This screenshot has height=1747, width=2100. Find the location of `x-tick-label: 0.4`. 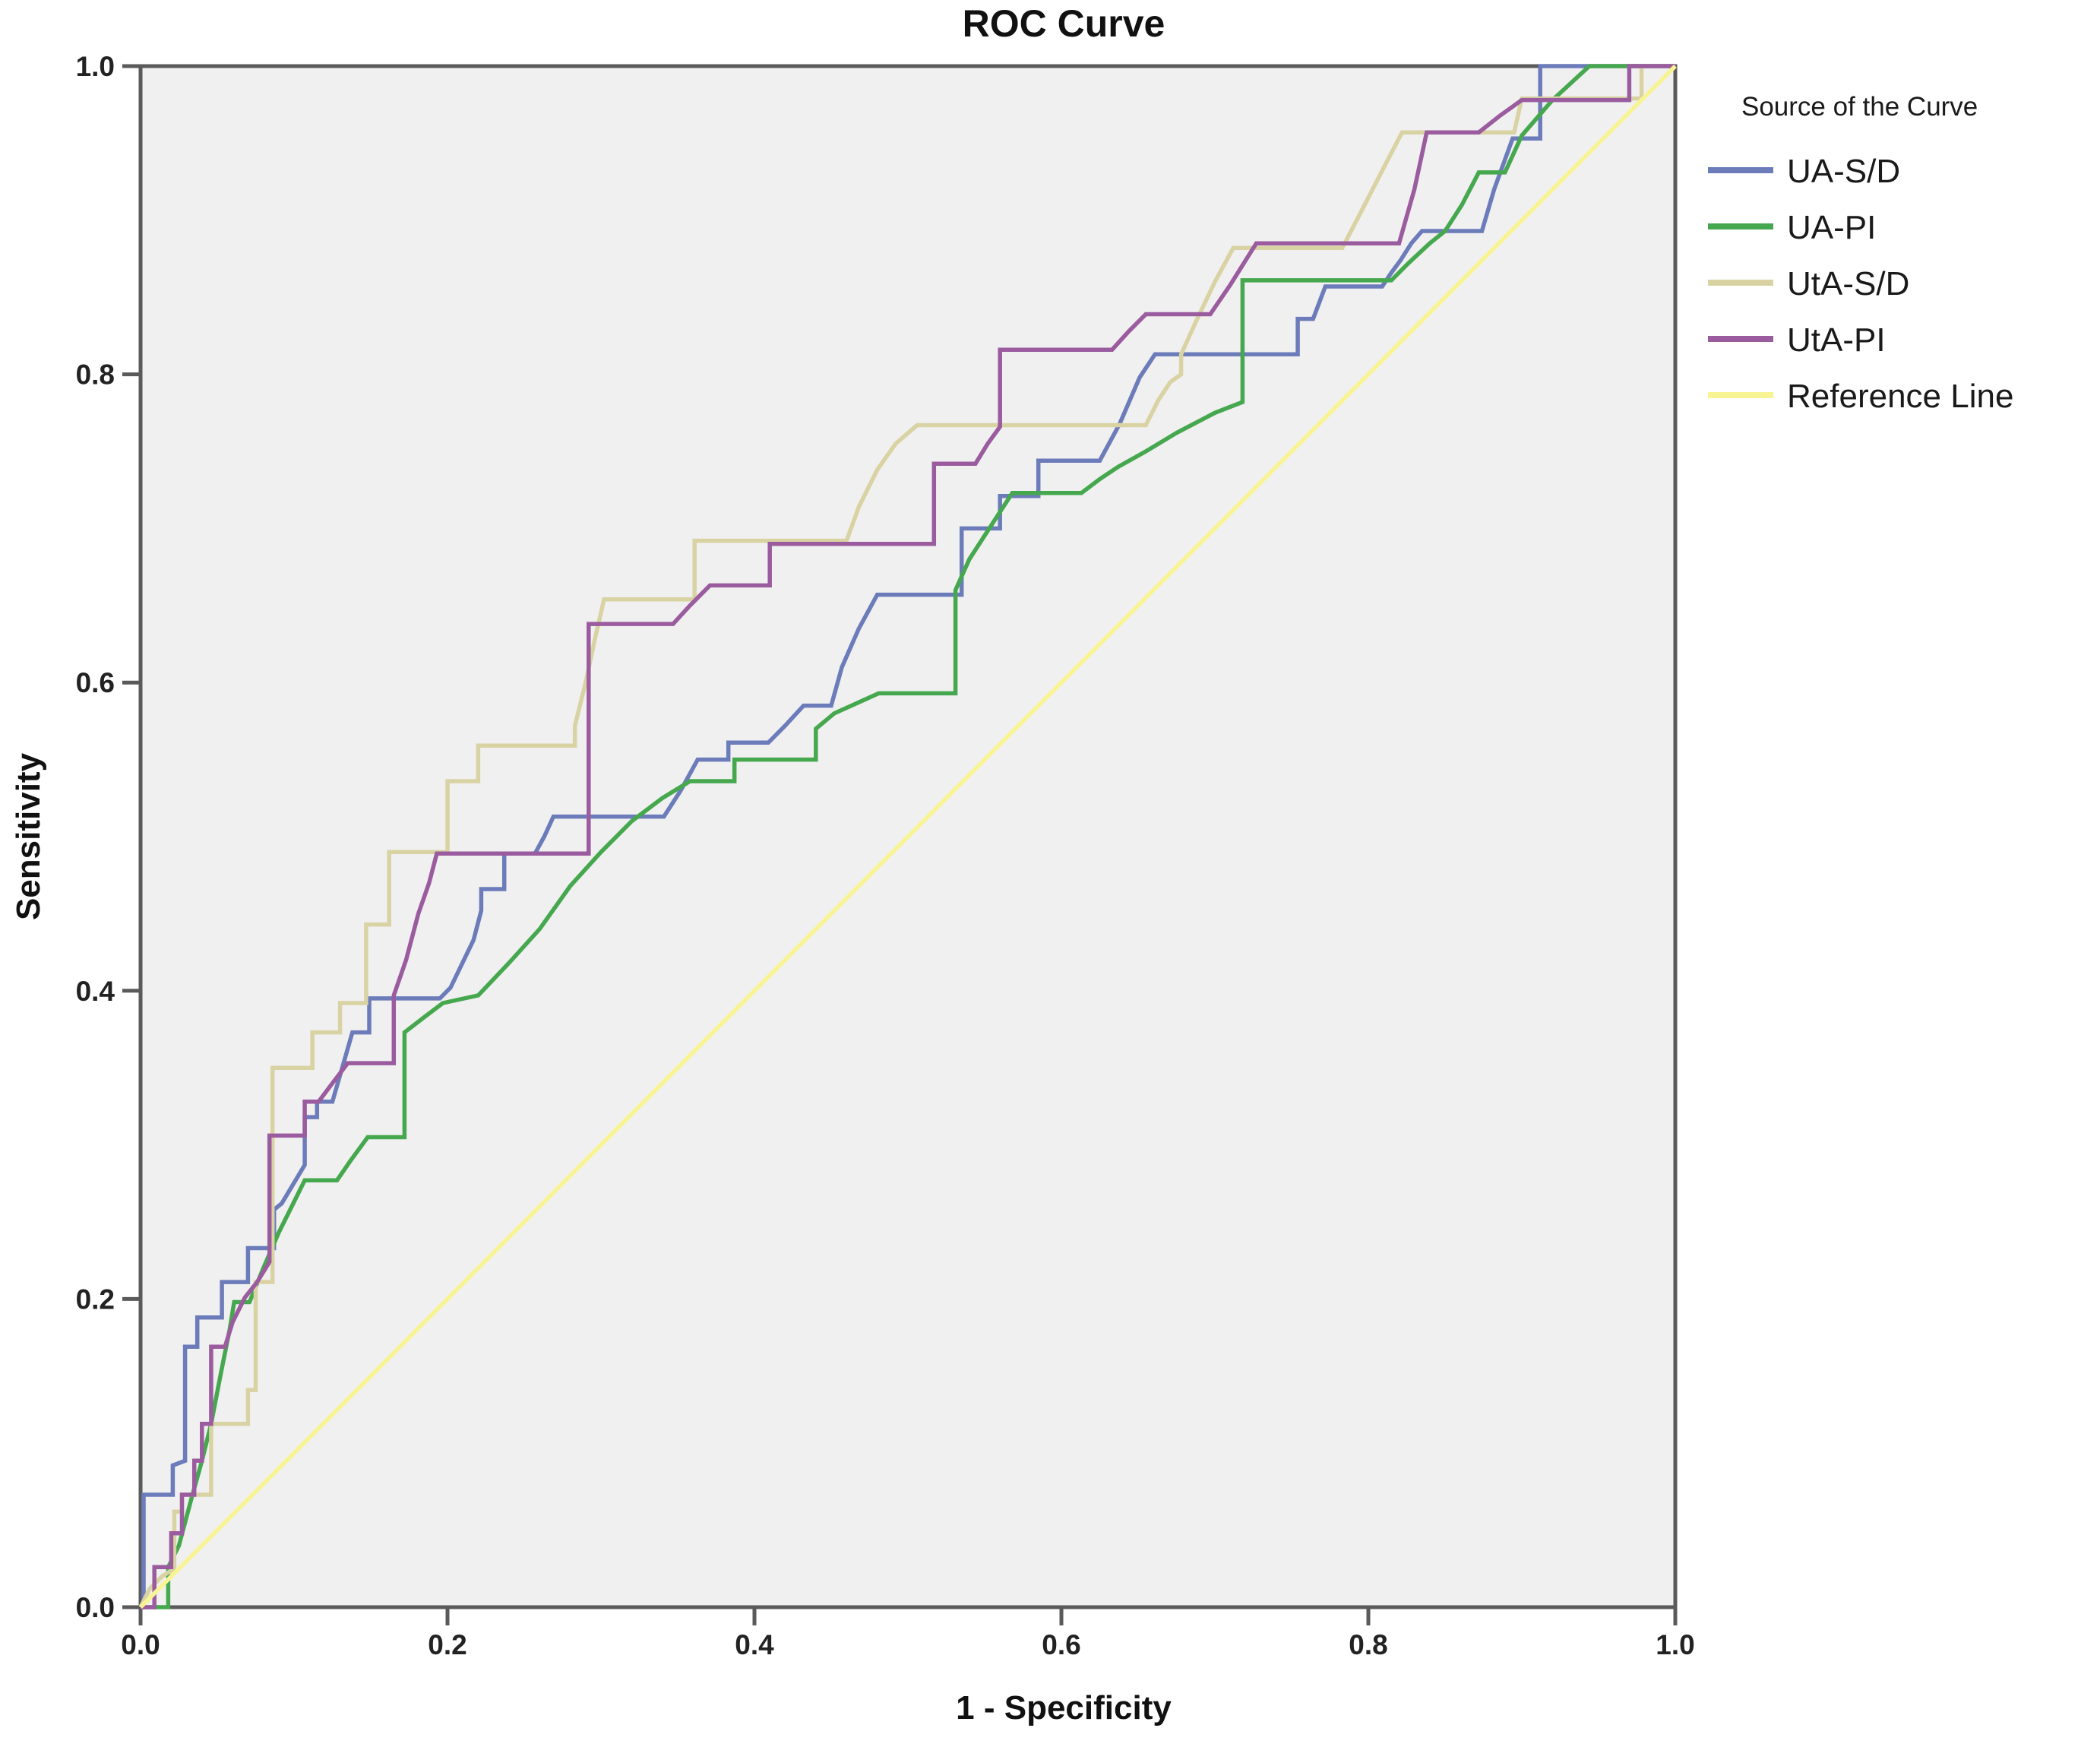

x-tick-label: 0.4 is located at coordinates (754, 1644).